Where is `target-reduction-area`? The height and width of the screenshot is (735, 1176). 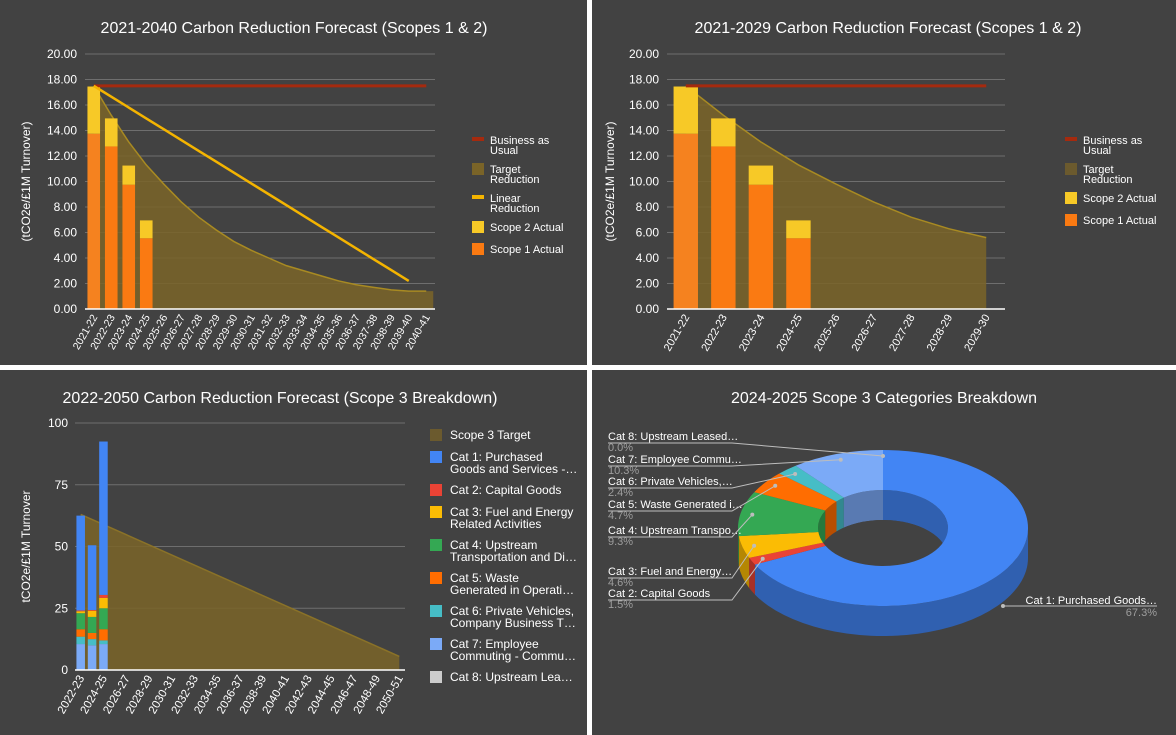
target-reduction-area is located at coordinates (263, 197).